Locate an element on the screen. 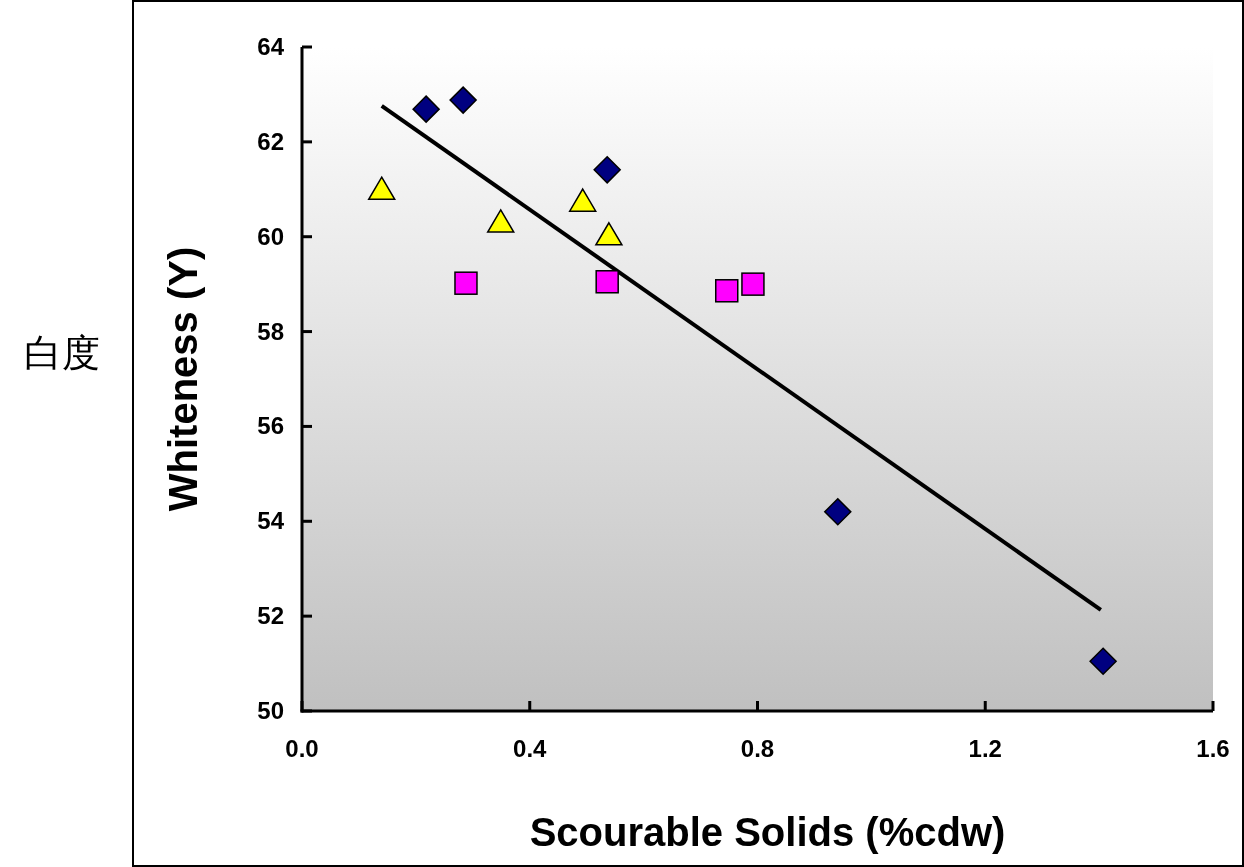  x-tick-label: 1.2 is located at coordinates (985, 748).